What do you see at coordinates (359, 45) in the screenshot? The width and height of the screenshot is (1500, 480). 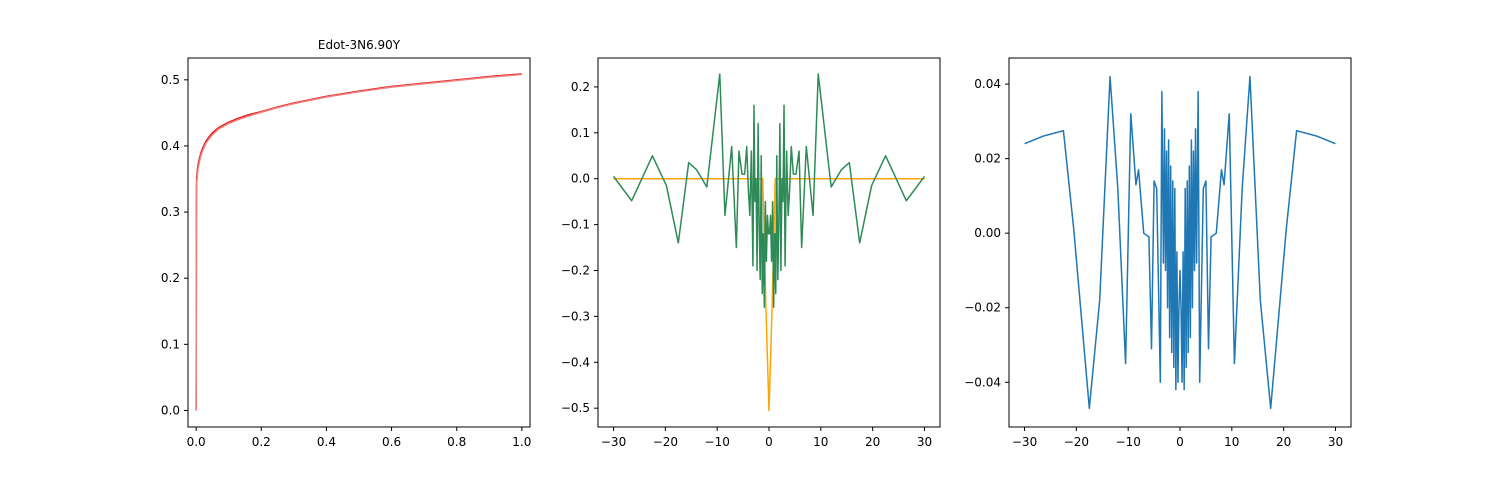 I see `chart-1-title: Edot-3N6.90Y` at bounding box center [359, 45].